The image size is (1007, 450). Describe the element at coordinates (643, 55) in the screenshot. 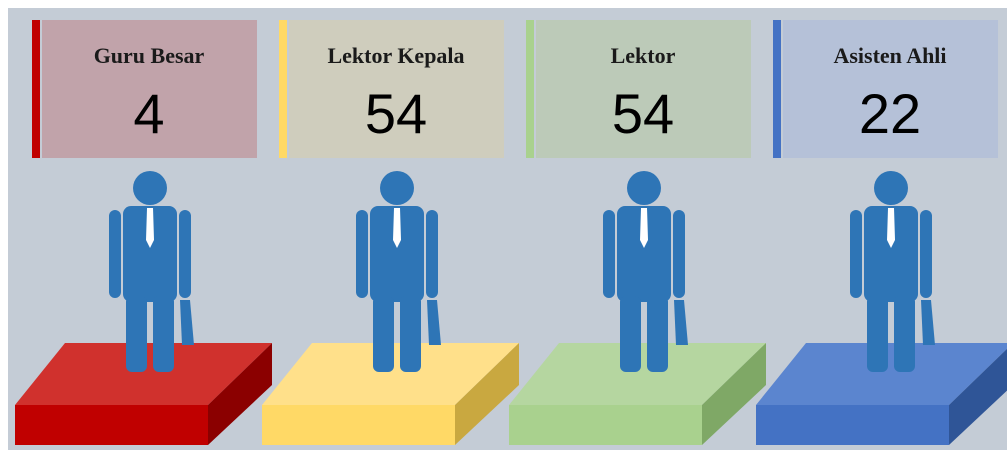

I see `tier-label: Lektor` at that location.